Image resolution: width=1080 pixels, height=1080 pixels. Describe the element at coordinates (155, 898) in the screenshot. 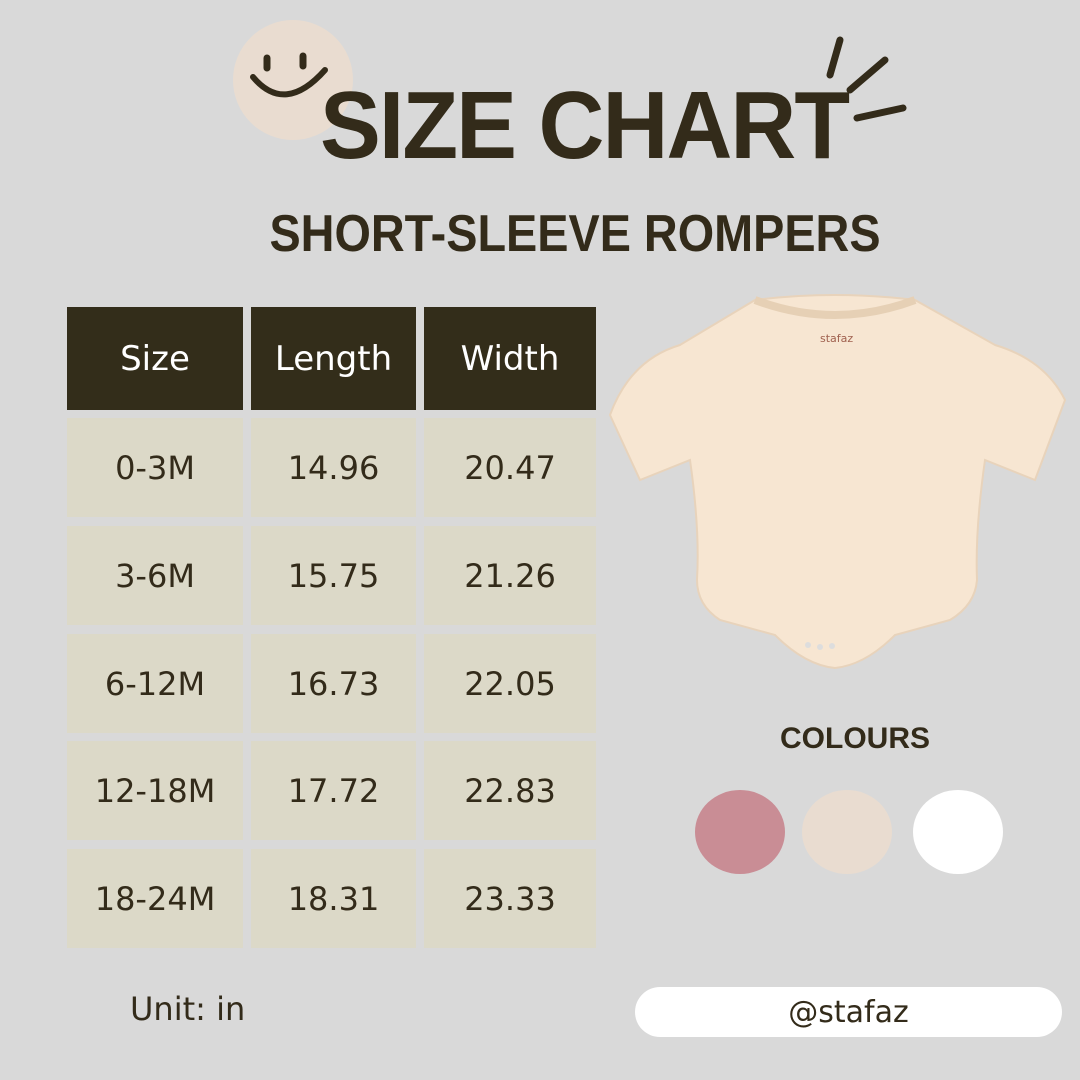

I see `table-cell: 18-24M` at that location.